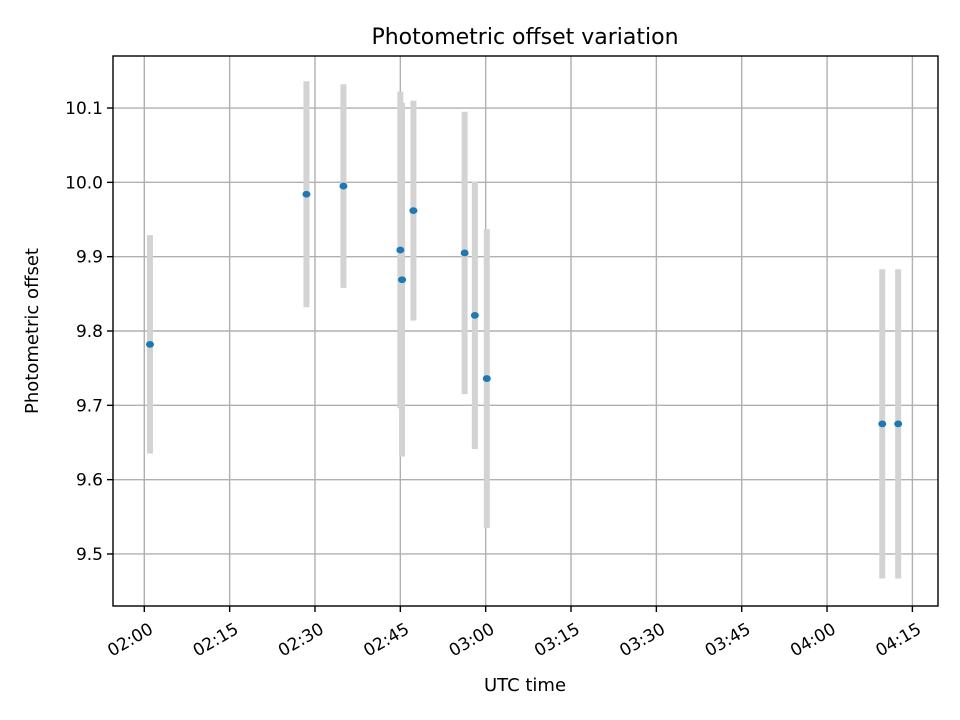 The height and width of the screenshot is (720, 960). I want to click on y-axis-label: Photometric offset, so click(32, 331).